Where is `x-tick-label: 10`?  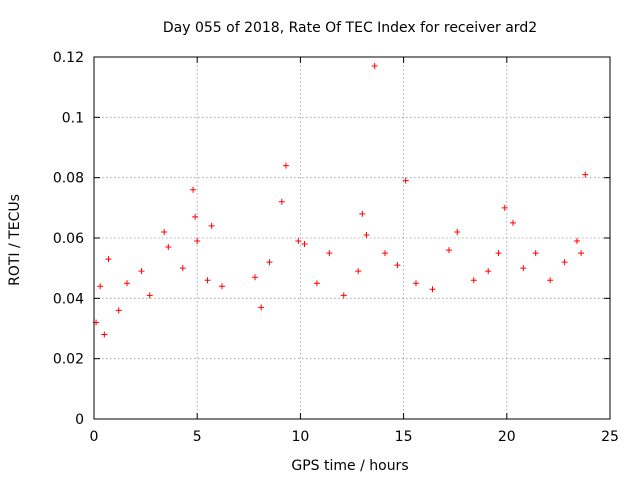 x-tick-label: 10 is located at coordinates (300, 437).